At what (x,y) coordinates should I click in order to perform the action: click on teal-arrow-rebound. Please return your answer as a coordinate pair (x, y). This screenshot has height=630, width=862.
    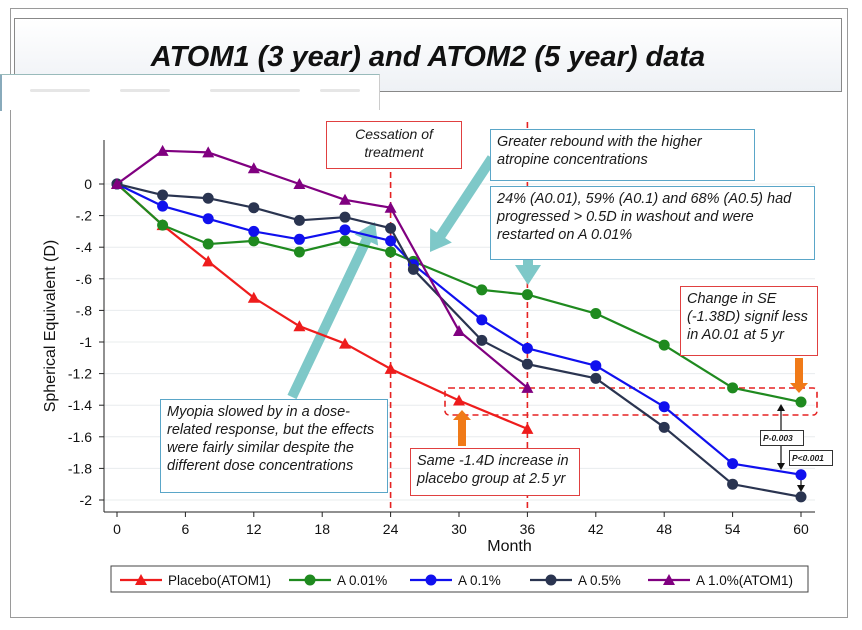
    Looking at the image, I should click on (463, 203).